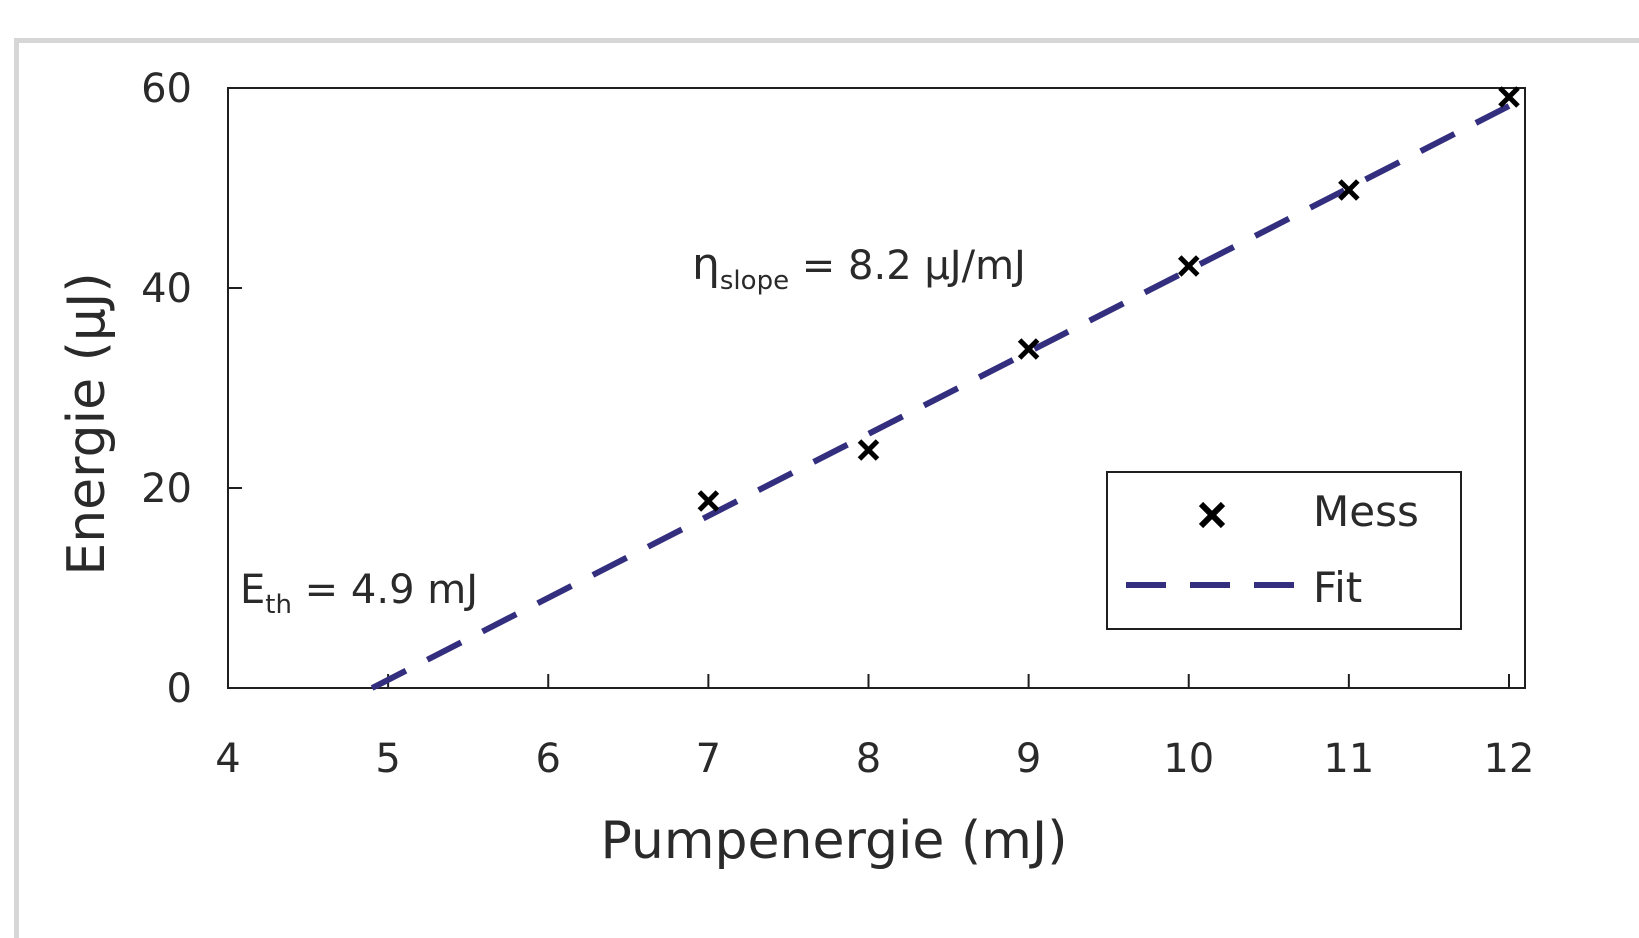 The height and width of the screenshot is (938, 1639). What do you see at coordinates (385, 590) in the screenshot?
I see `threshold-value: = 4.9 mJ` at bounding box center [385, 590].